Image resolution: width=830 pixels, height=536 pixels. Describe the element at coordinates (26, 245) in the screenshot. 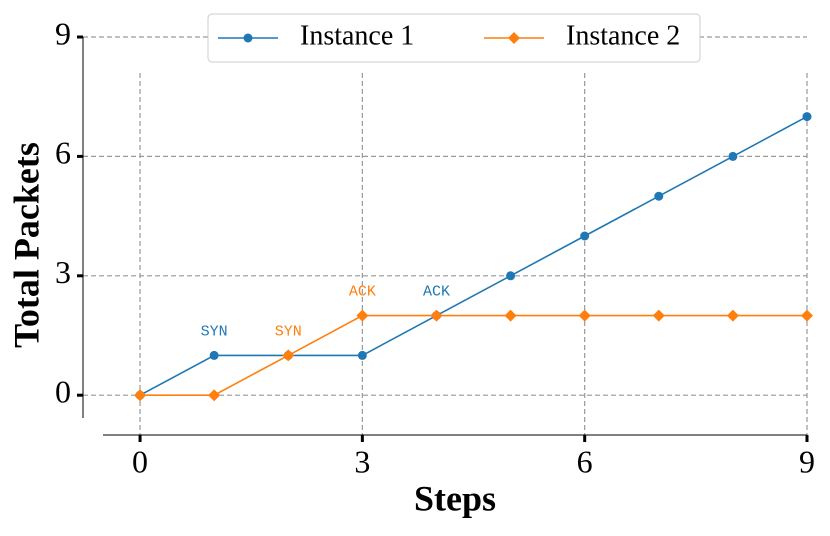

I see `y-axis-label: Total Packets` at that location.